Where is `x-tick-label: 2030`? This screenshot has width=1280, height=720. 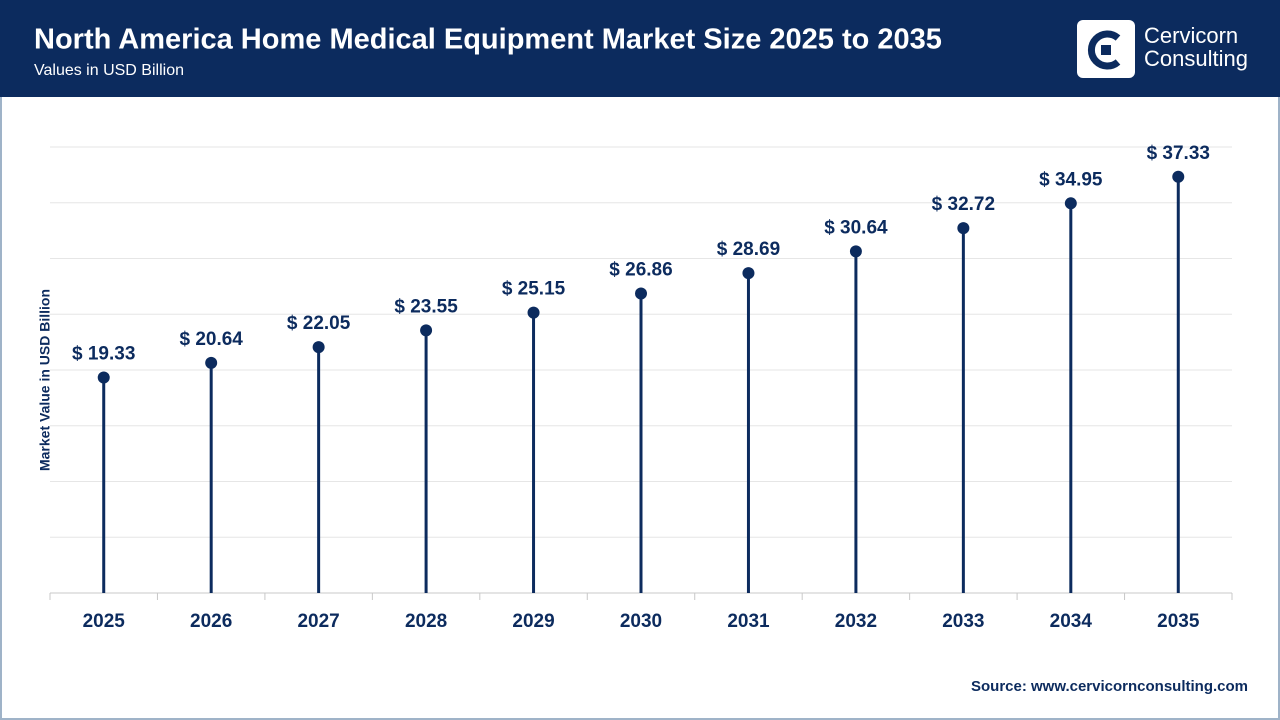 x-tick-label: 2030 is located at coordinates (641, 621).